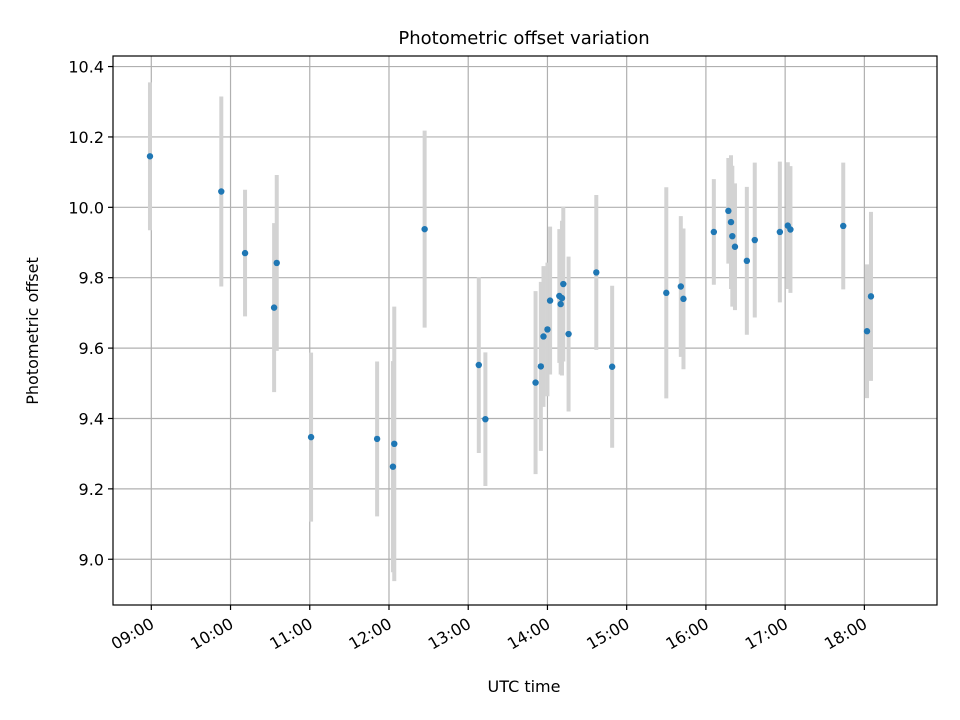  What do you see at coordinates (91, 559) in the screenshot?
I see `y-tick-label: 9.0` at bounding box center [91, 559].